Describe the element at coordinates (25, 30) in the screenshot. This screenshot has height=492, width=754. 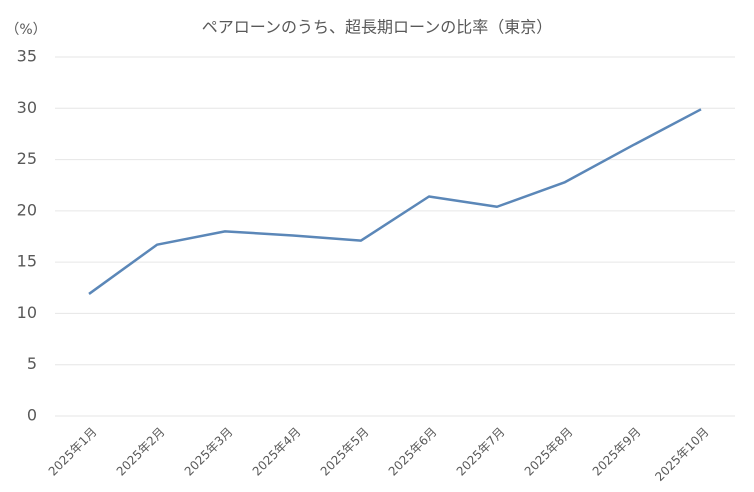
I see `y-unit: （%）` at that location.